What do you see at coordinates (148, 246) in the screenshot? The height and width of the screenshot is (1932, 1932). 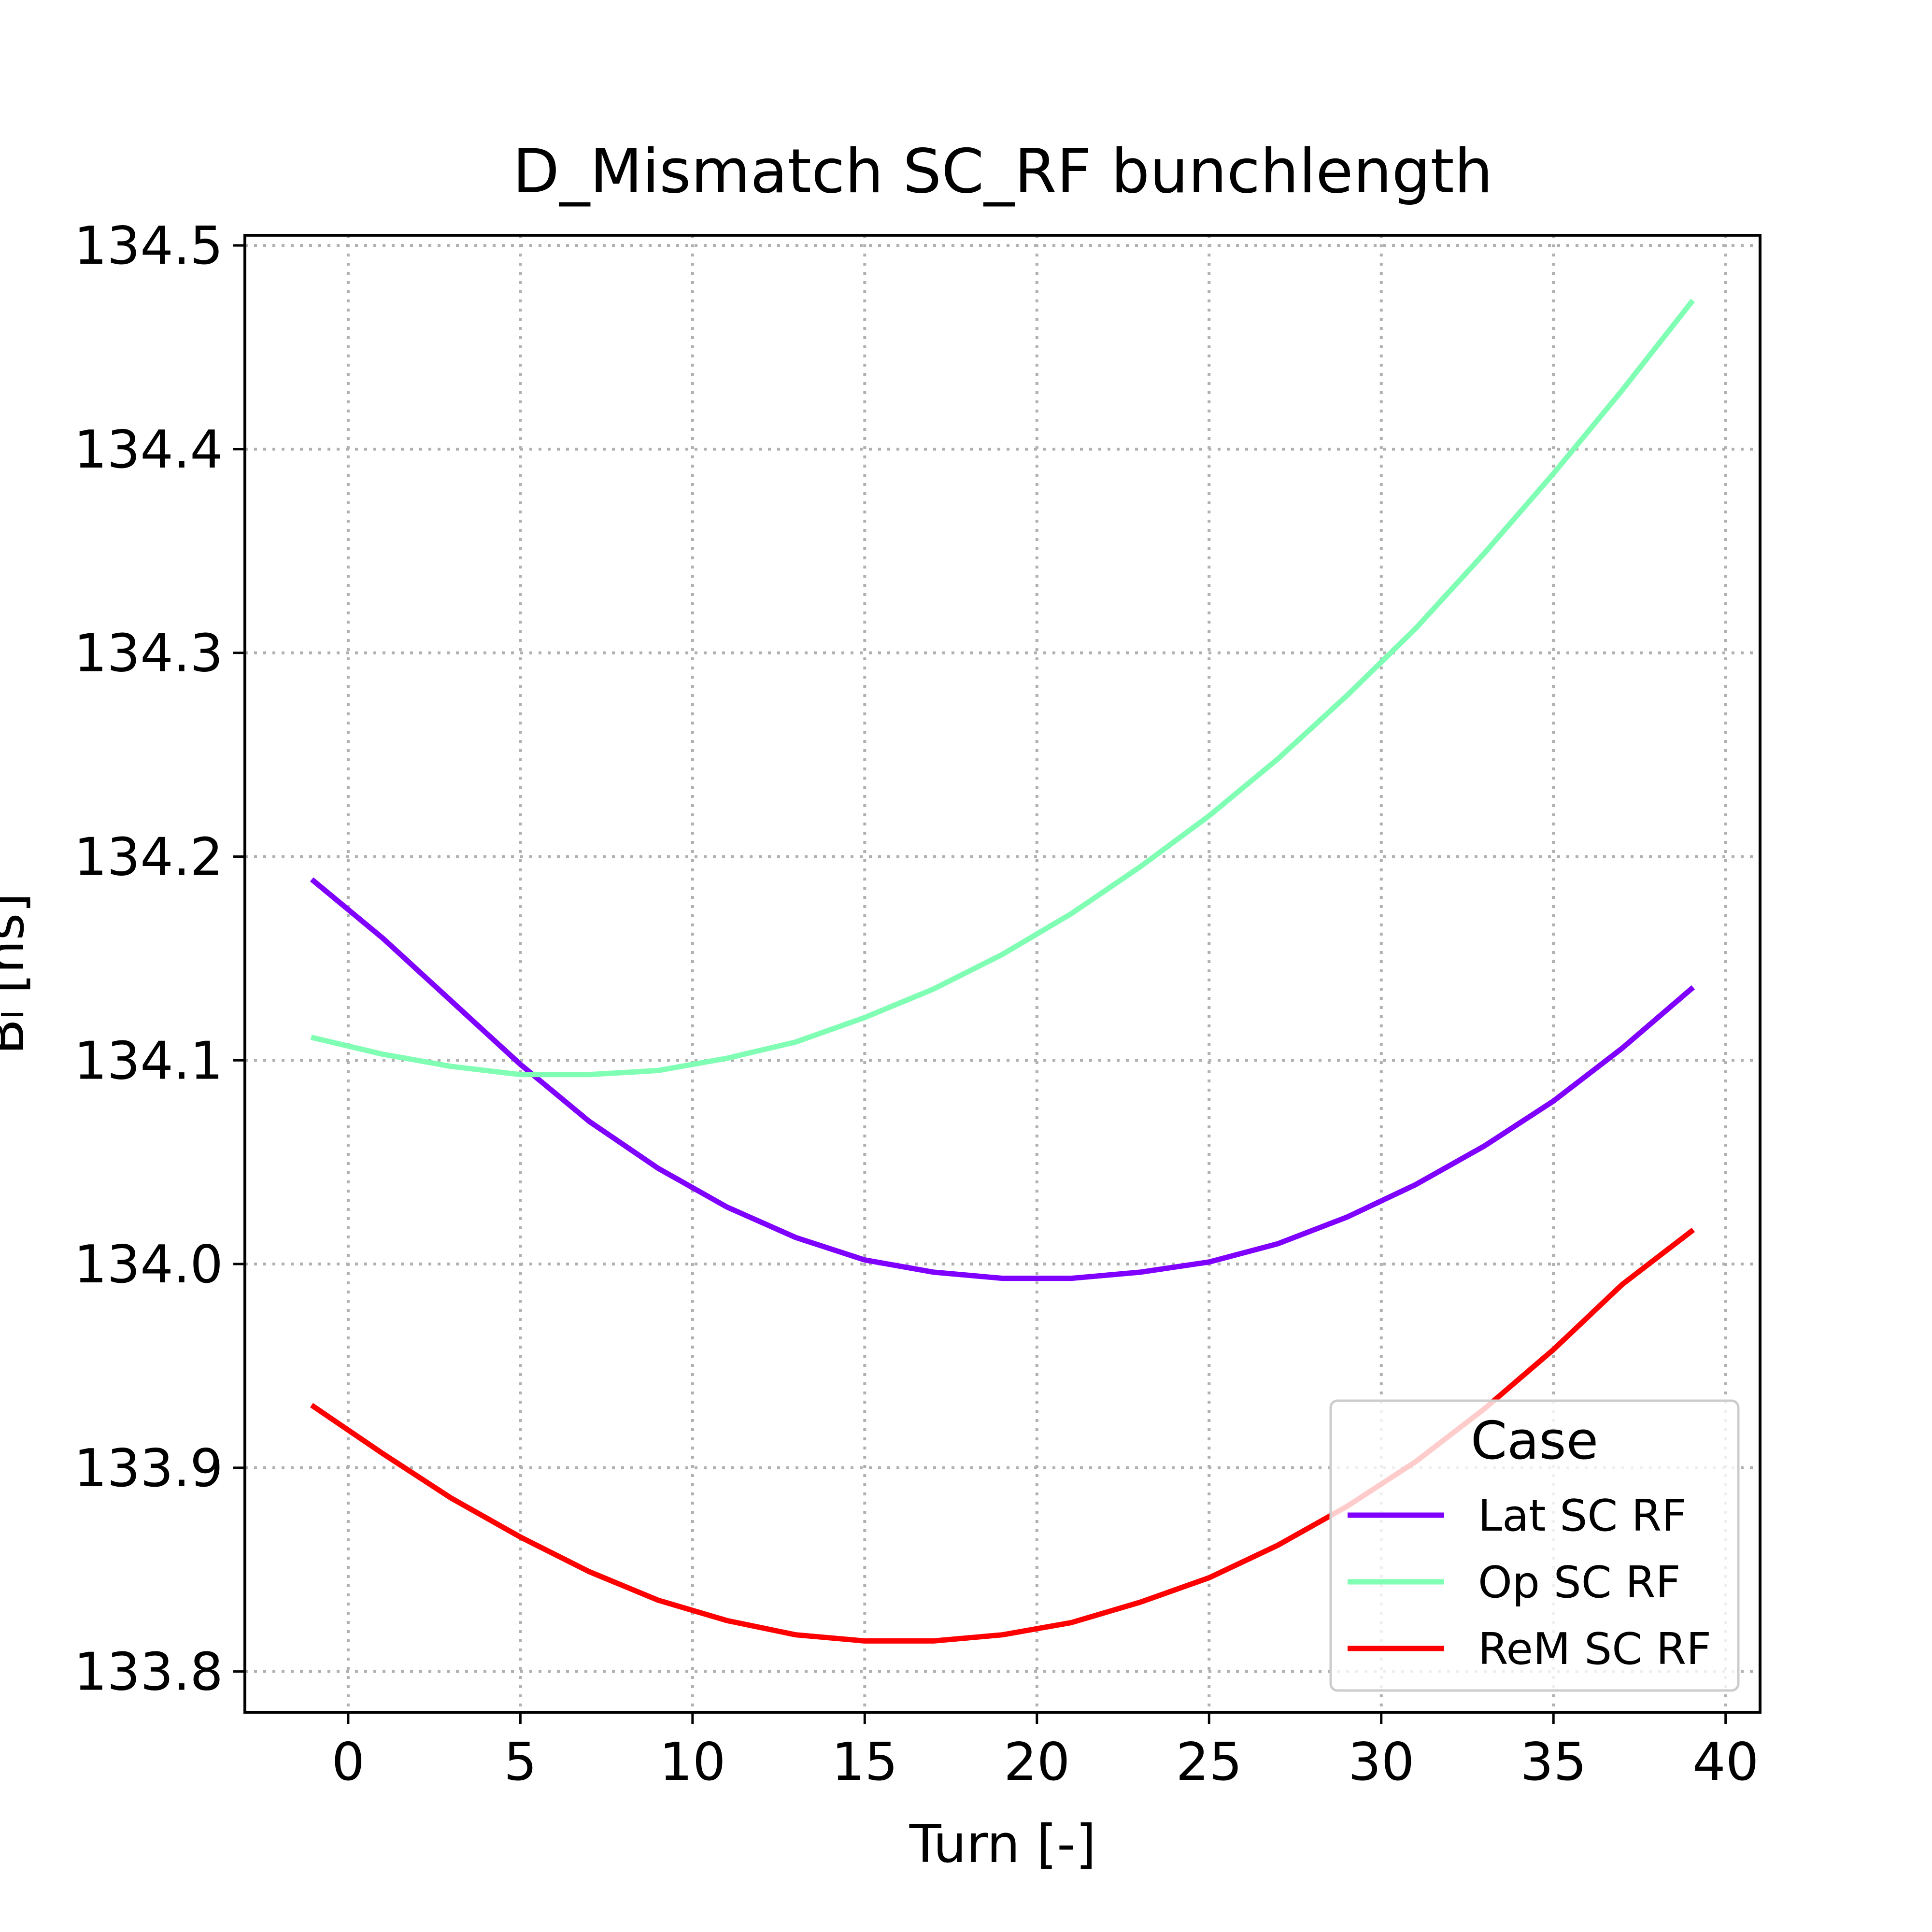 I see `y-tick-label: 134.5` at bounding box center [148, 246].